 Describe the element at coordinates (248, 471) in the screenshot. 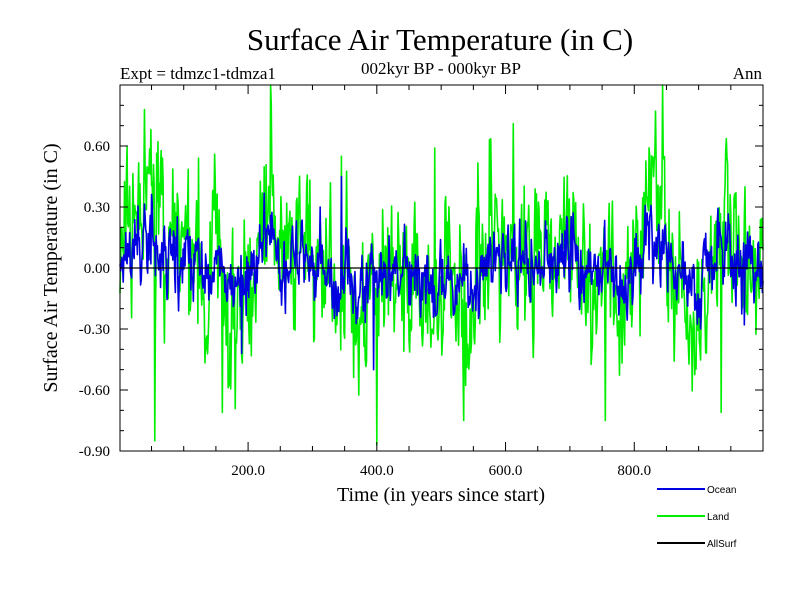

I see `x-tick-label: 200.0` at that location.